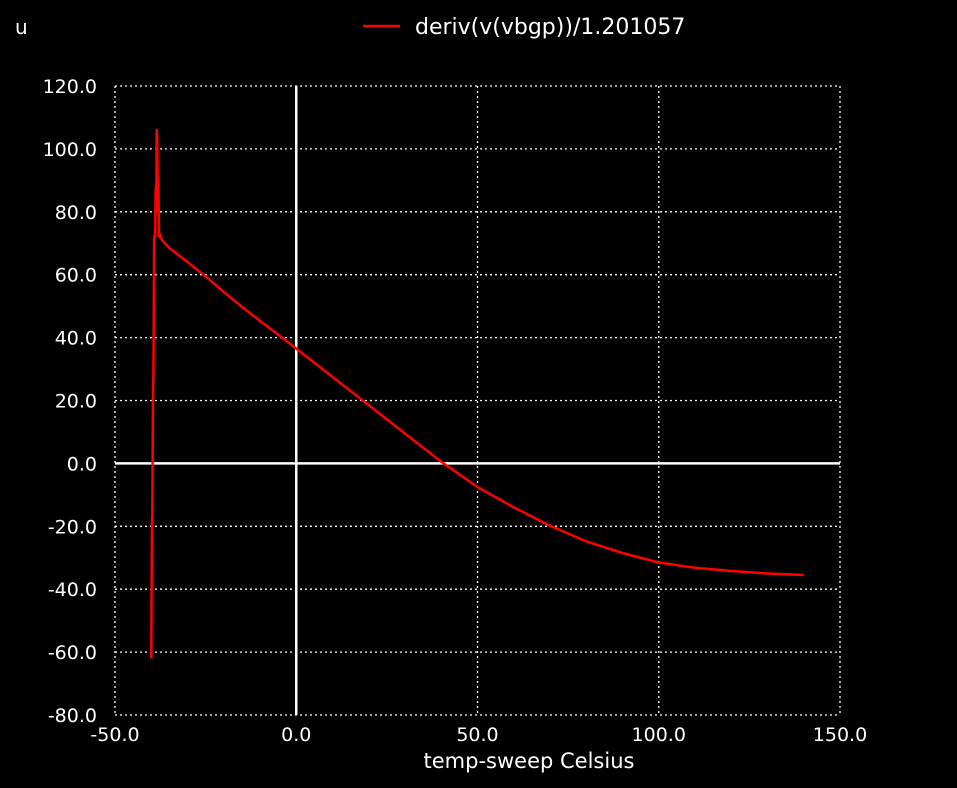  Describe the element at coordinates (659, 735) in the screenshot. I see `x-tick-label: 100.0` at that location.